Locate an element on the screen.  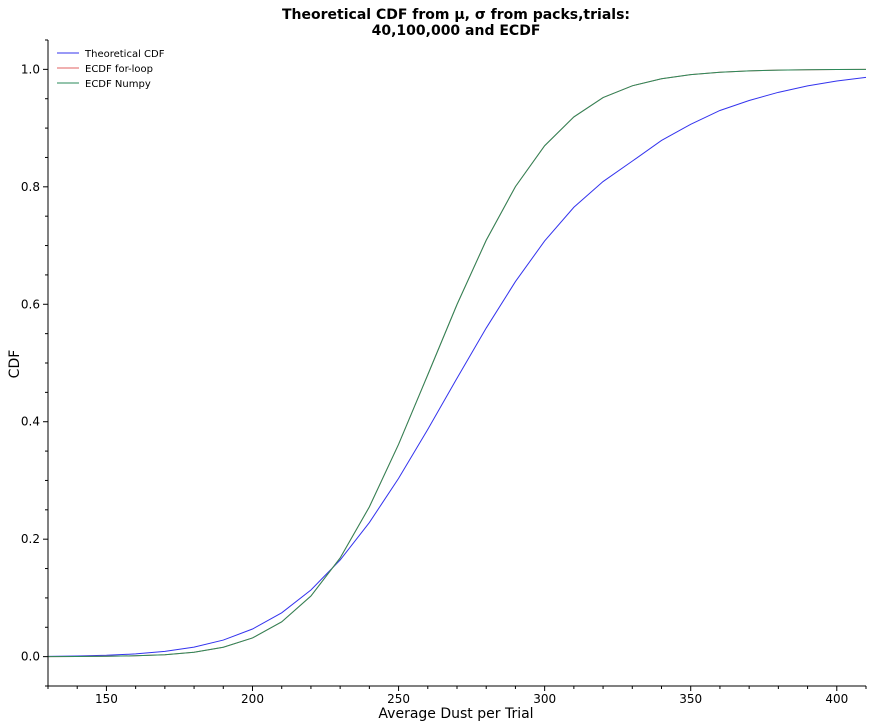
x-tick-label: 250 is located at coordinates (398, 699).